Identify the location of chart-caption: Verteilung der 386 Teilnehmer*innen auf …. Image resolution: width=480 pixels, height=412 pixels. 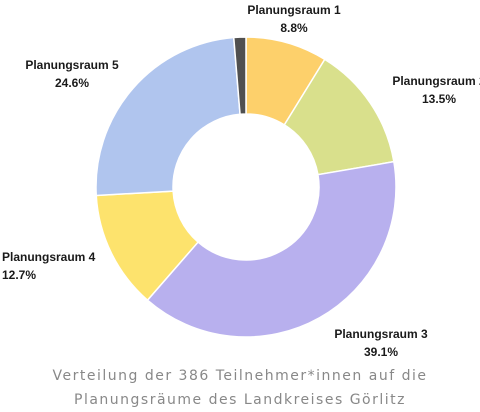
(240, 388).